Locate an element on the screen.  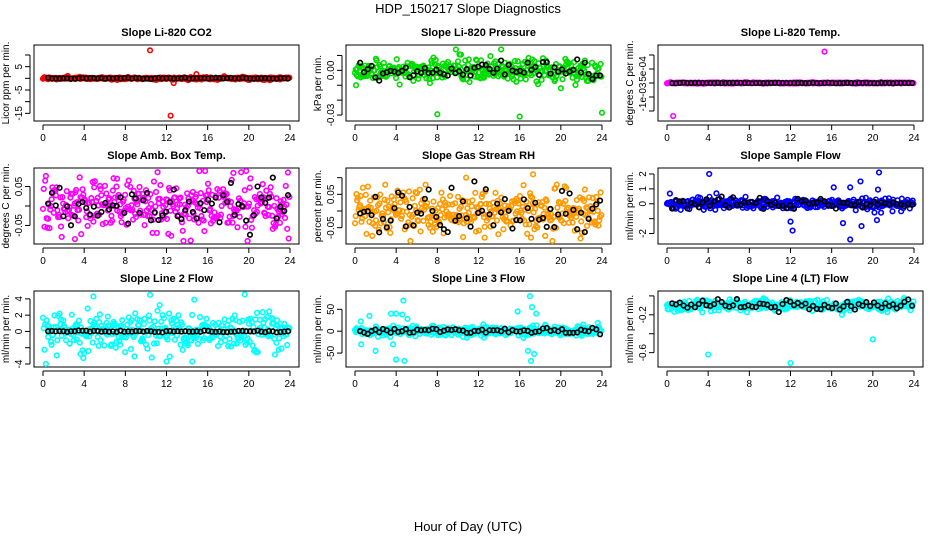
y-tick-label: 1 is located at coordinates (643, 189).